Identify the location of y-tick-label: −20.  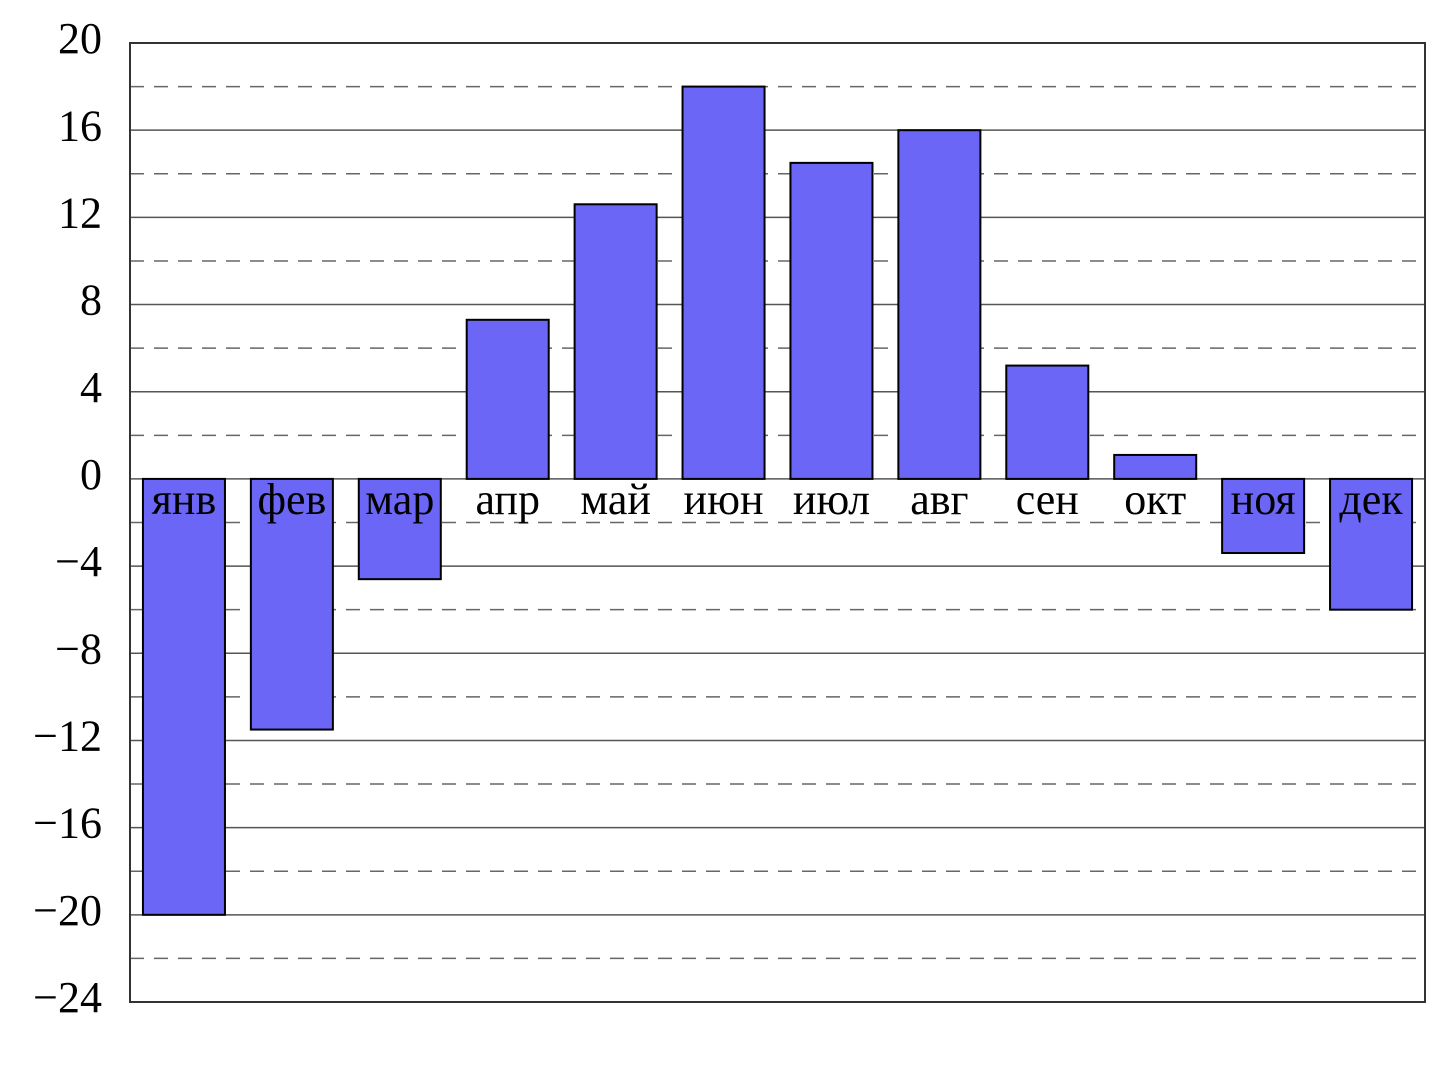
(67, 910).